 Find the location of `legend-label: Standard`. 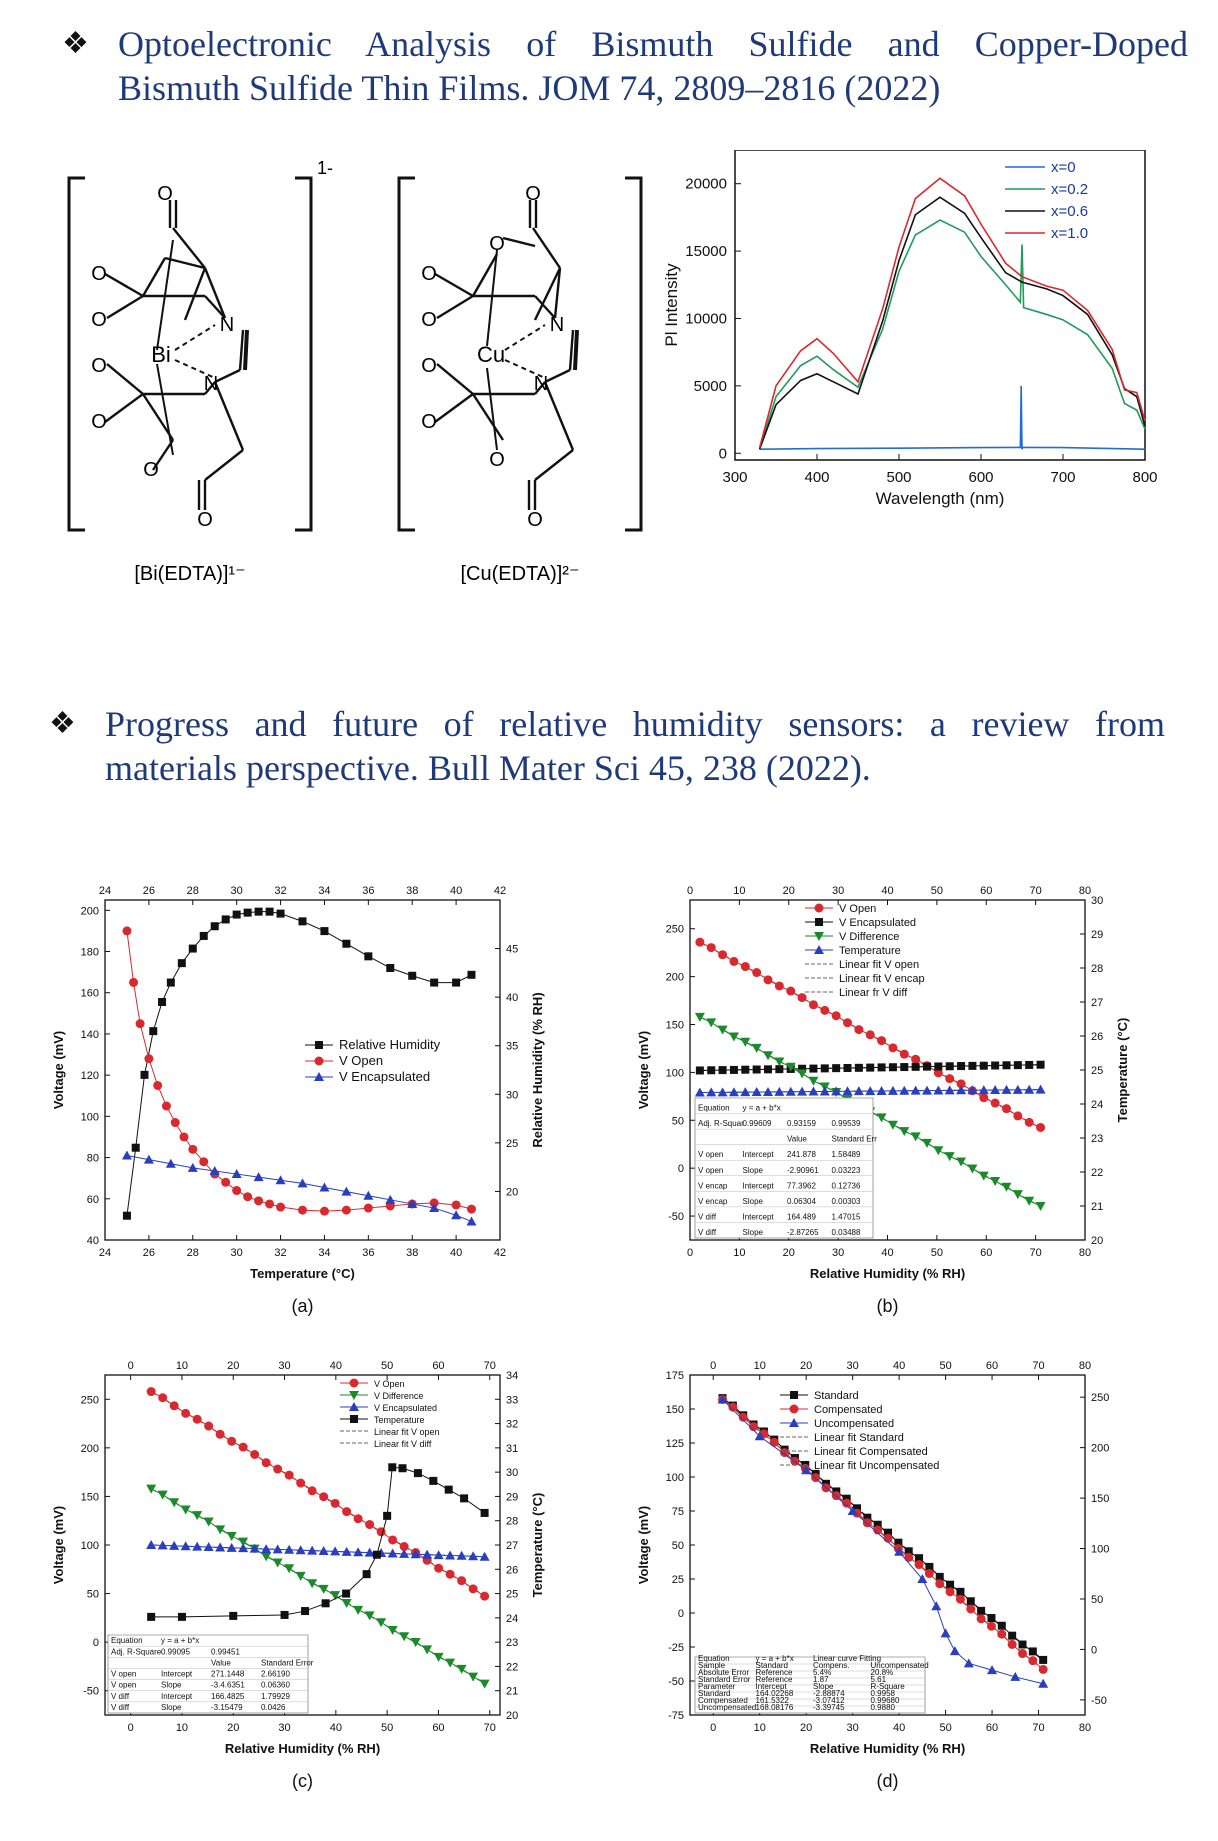

legend-label: Standard is located at coordinates (836, 1396).